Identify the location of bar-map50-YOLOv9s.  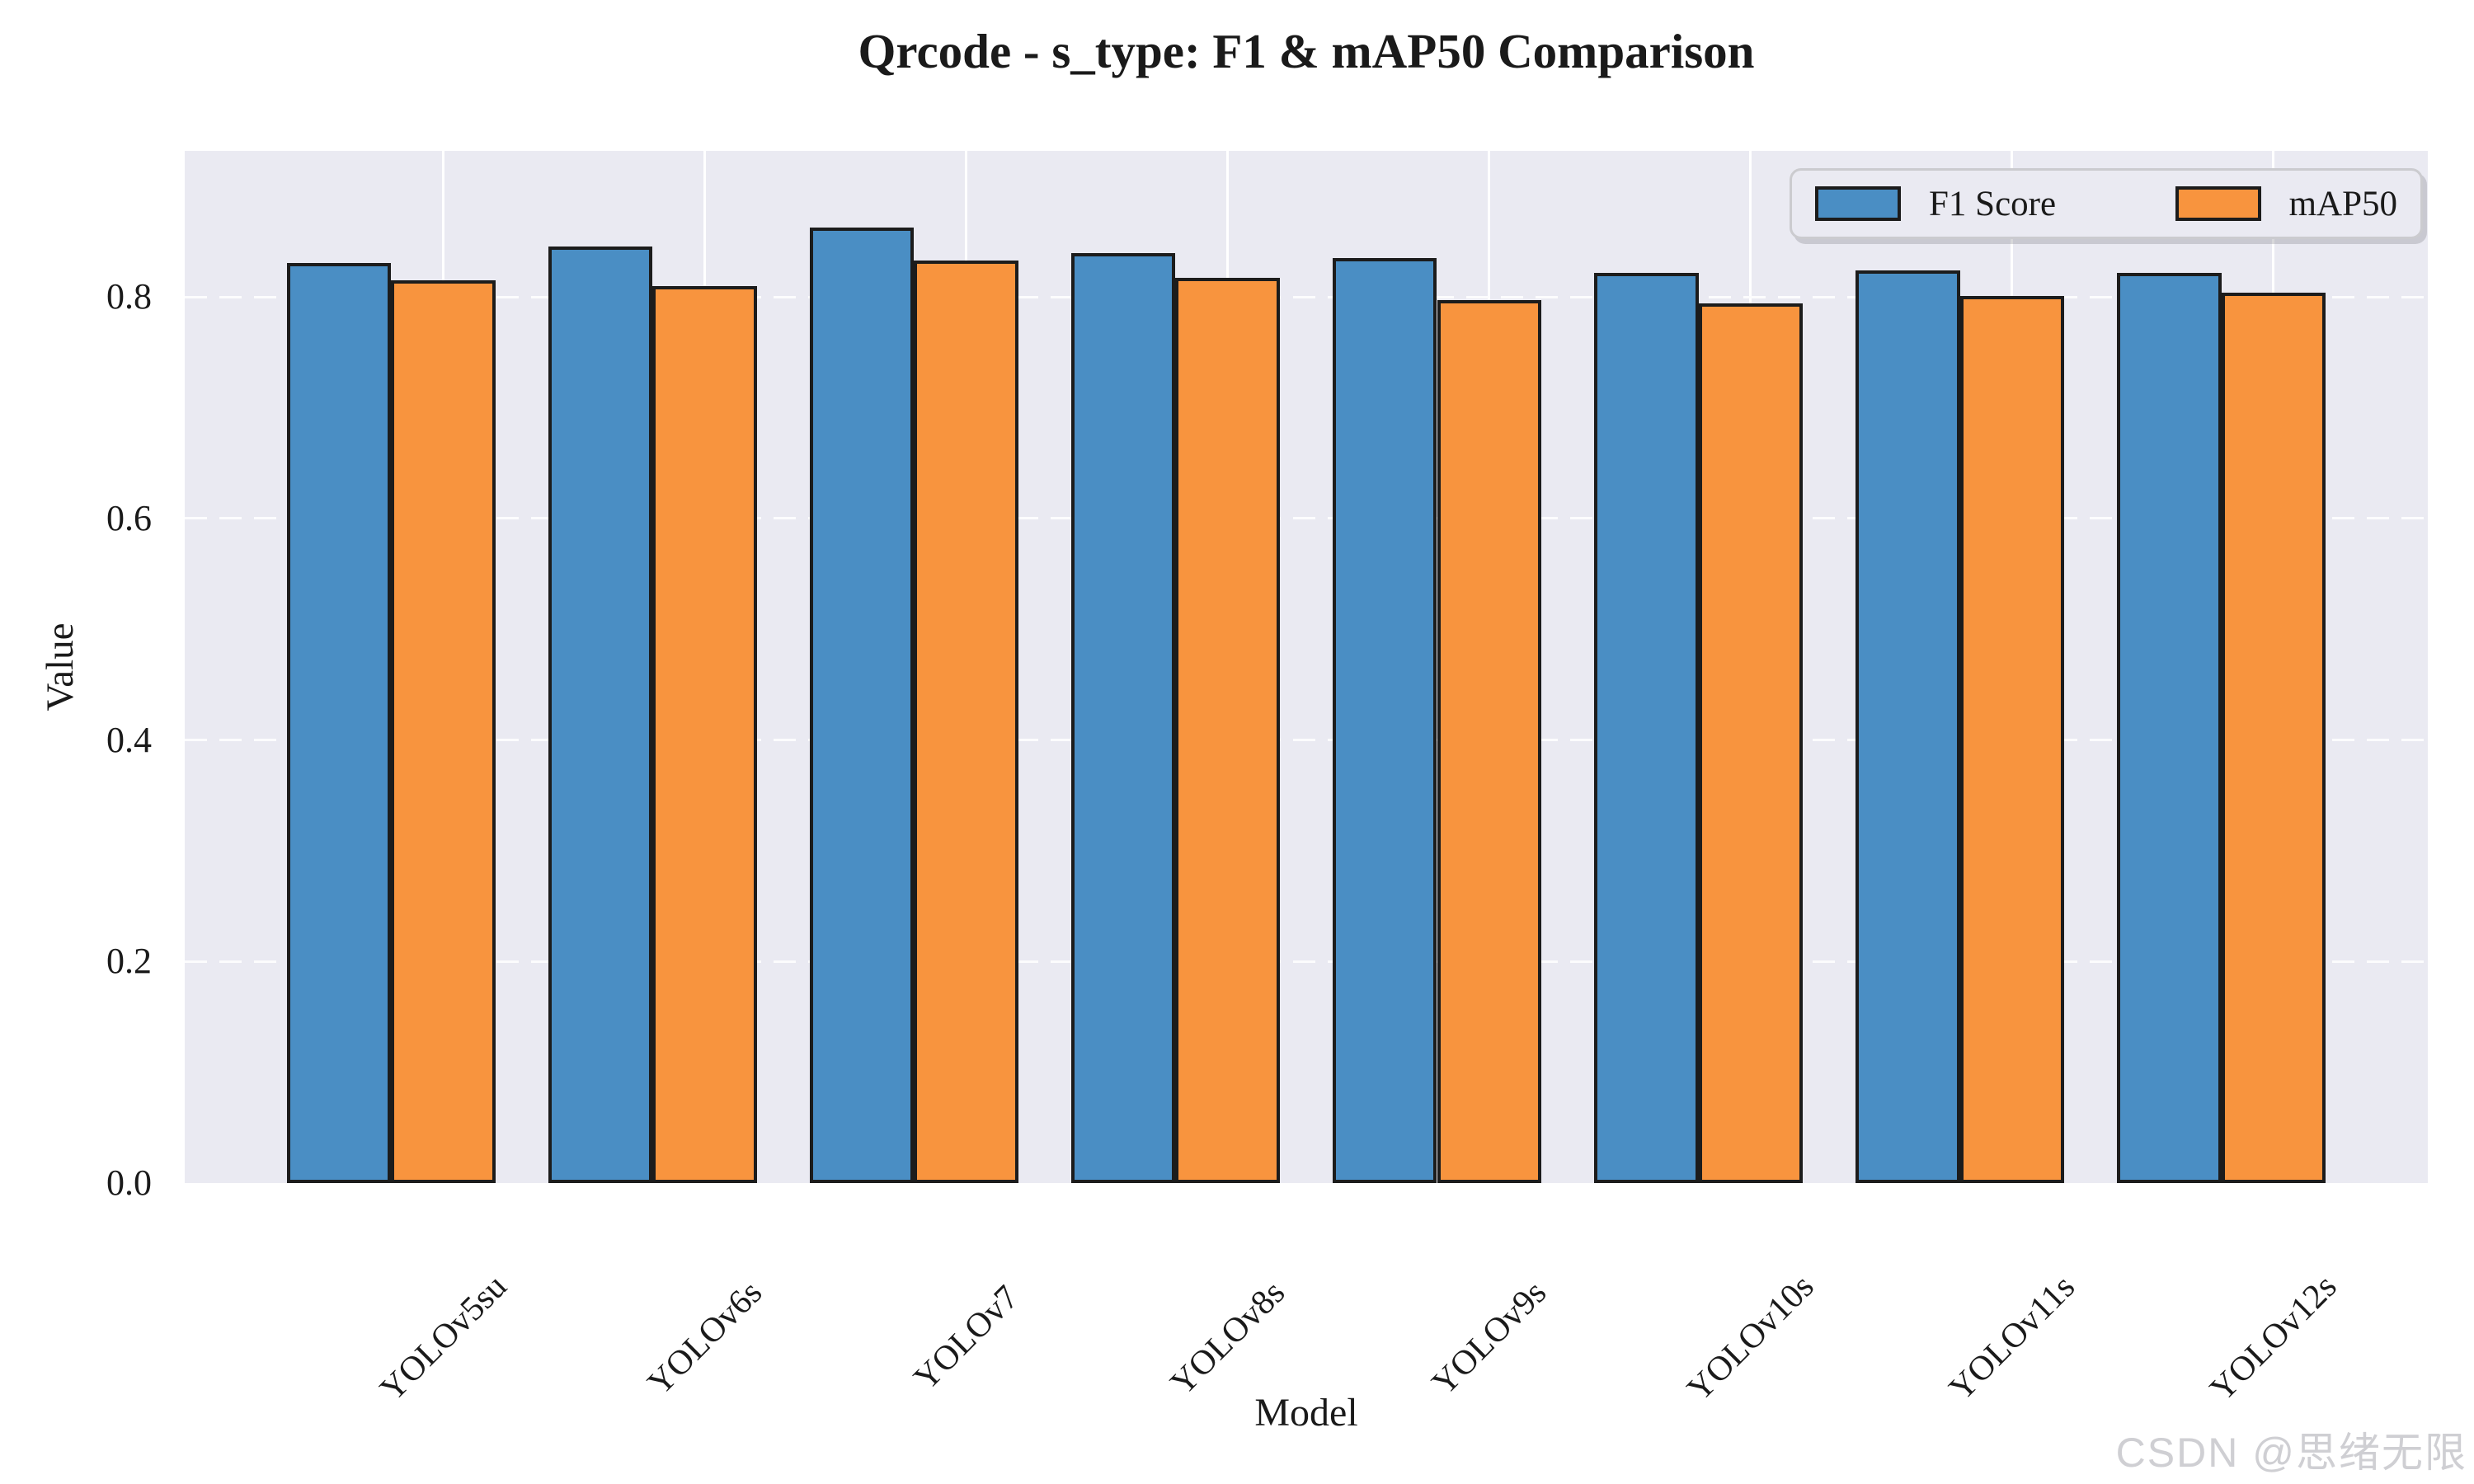
(1489, 741).